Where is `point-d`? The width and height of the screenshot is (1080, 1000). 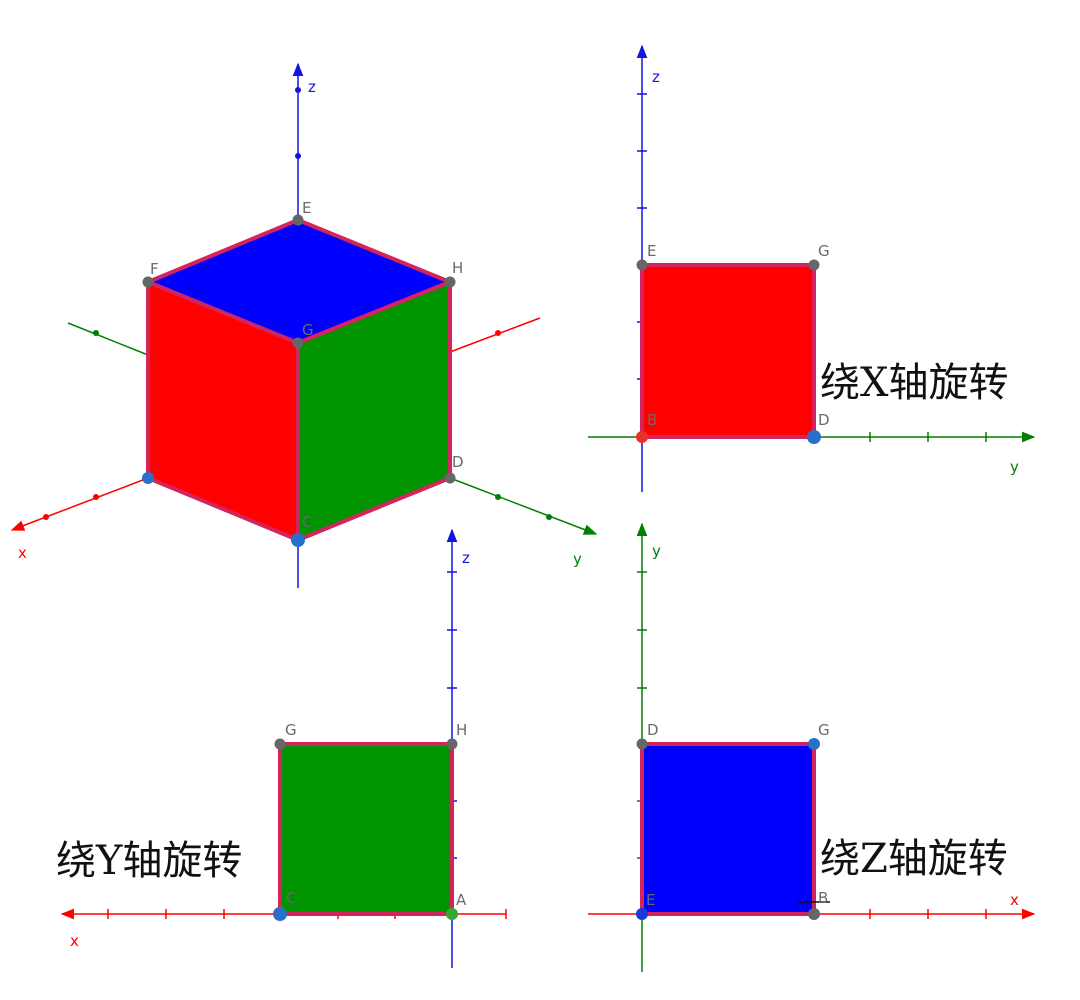
point-d is located at coordinates (450, 478).